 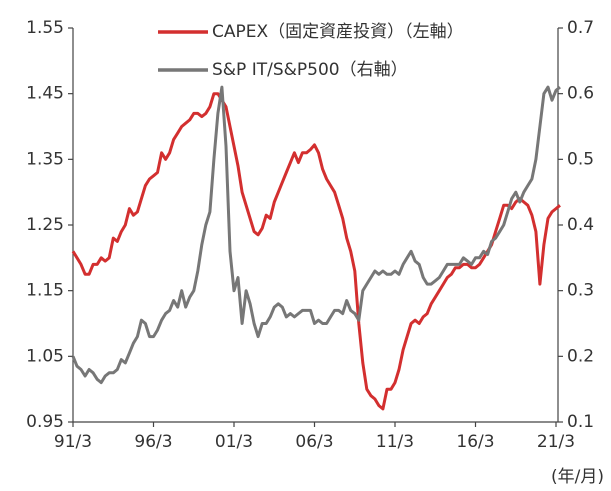 What do you see at coordinates (45, 422) in the screenshot?
I see `y-tick-label: 0.95` at bounding box center [45, 422].